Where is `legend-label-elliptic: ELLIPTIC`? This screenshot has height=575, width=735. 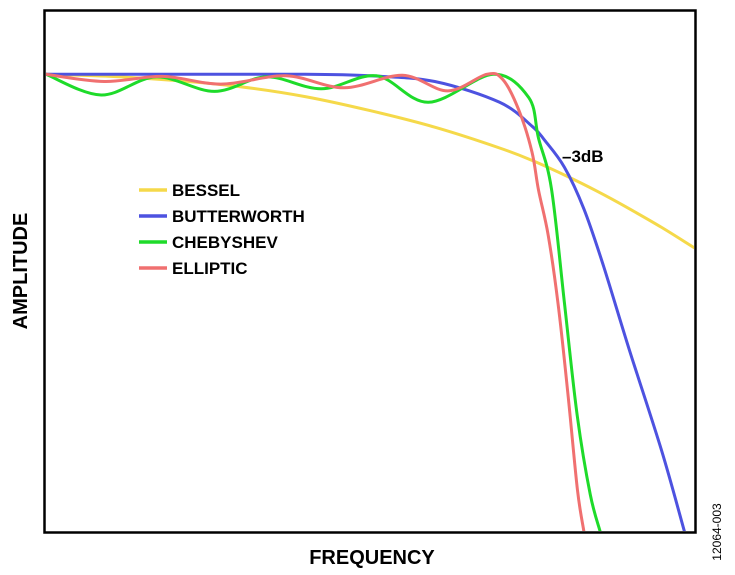 legend-label-elliptic: ELLIPTIC is located at coordinates (210, 268).